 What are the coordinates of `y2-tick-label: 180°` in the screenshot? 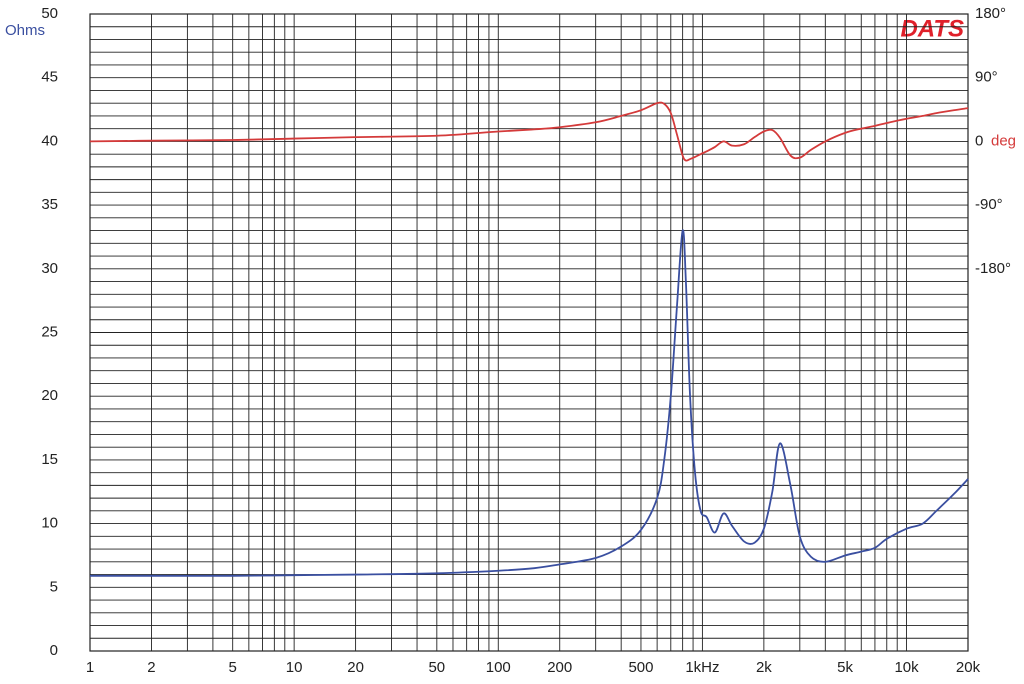 It's located at (990, 13).